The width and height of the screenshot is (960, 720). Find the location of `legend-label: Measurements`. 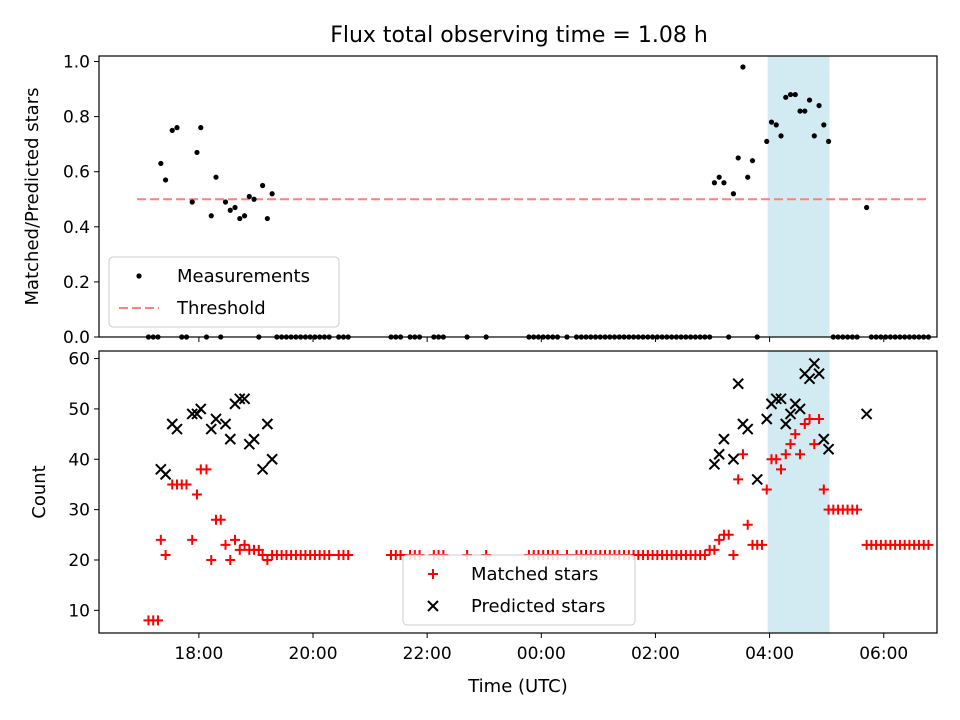

legend-label: Measurements is located at coordinates (243, 276).